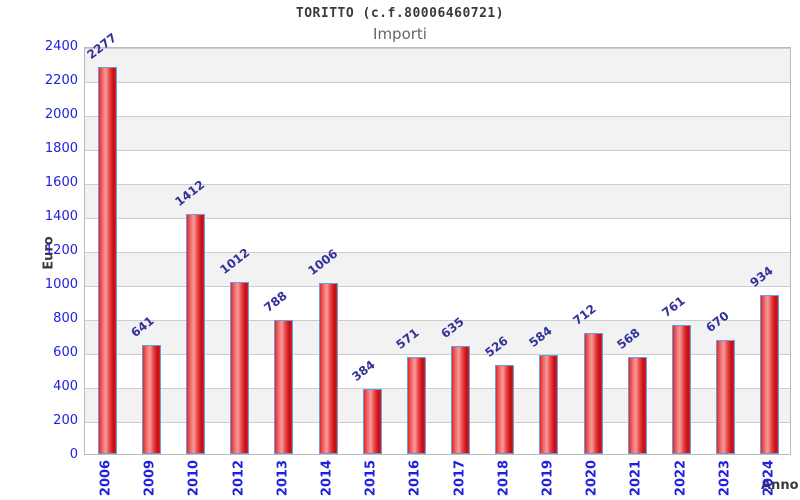  What do you see at coordinates (636, 478) in the screenshot?
I see `x-tick-label: 2021` at bounding box center [636, 478].